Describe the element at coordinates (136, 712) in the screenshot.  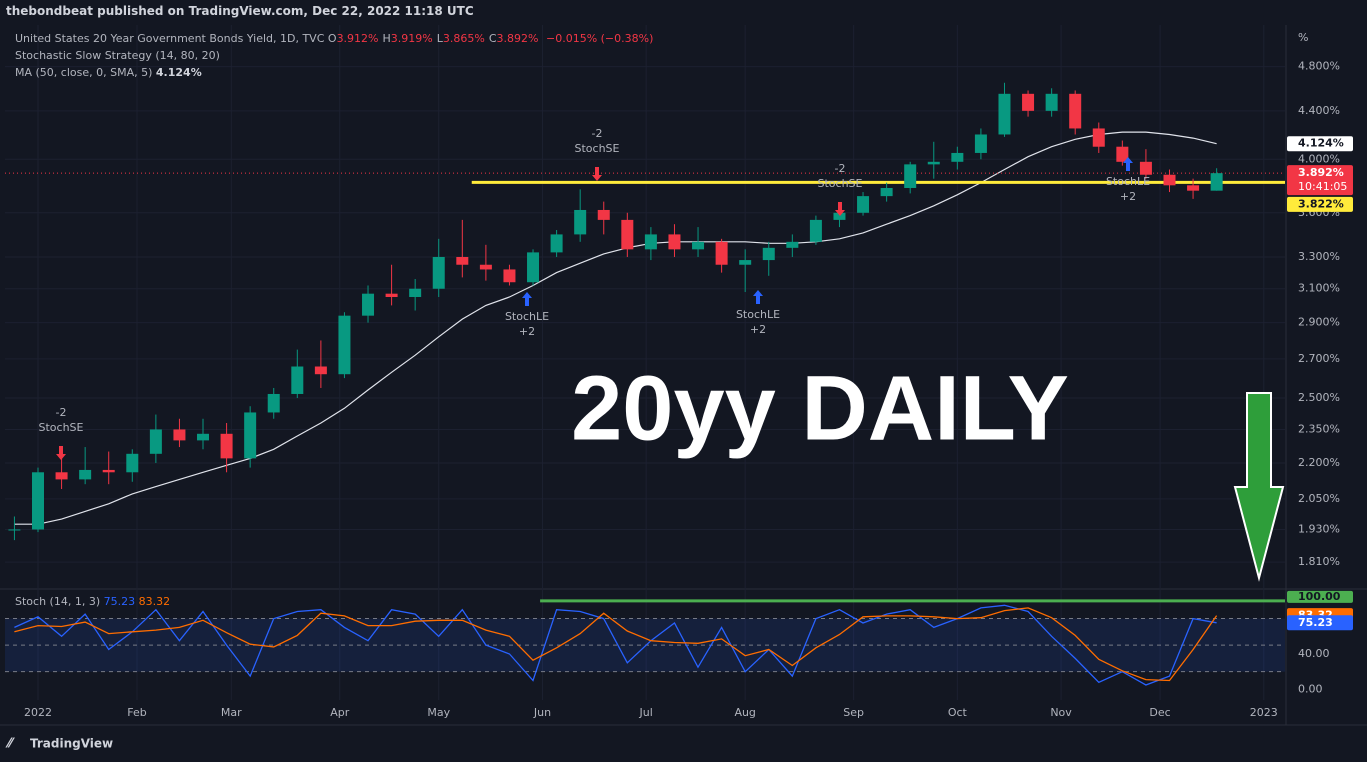
I see `x-tick-label: Feb` at that location.